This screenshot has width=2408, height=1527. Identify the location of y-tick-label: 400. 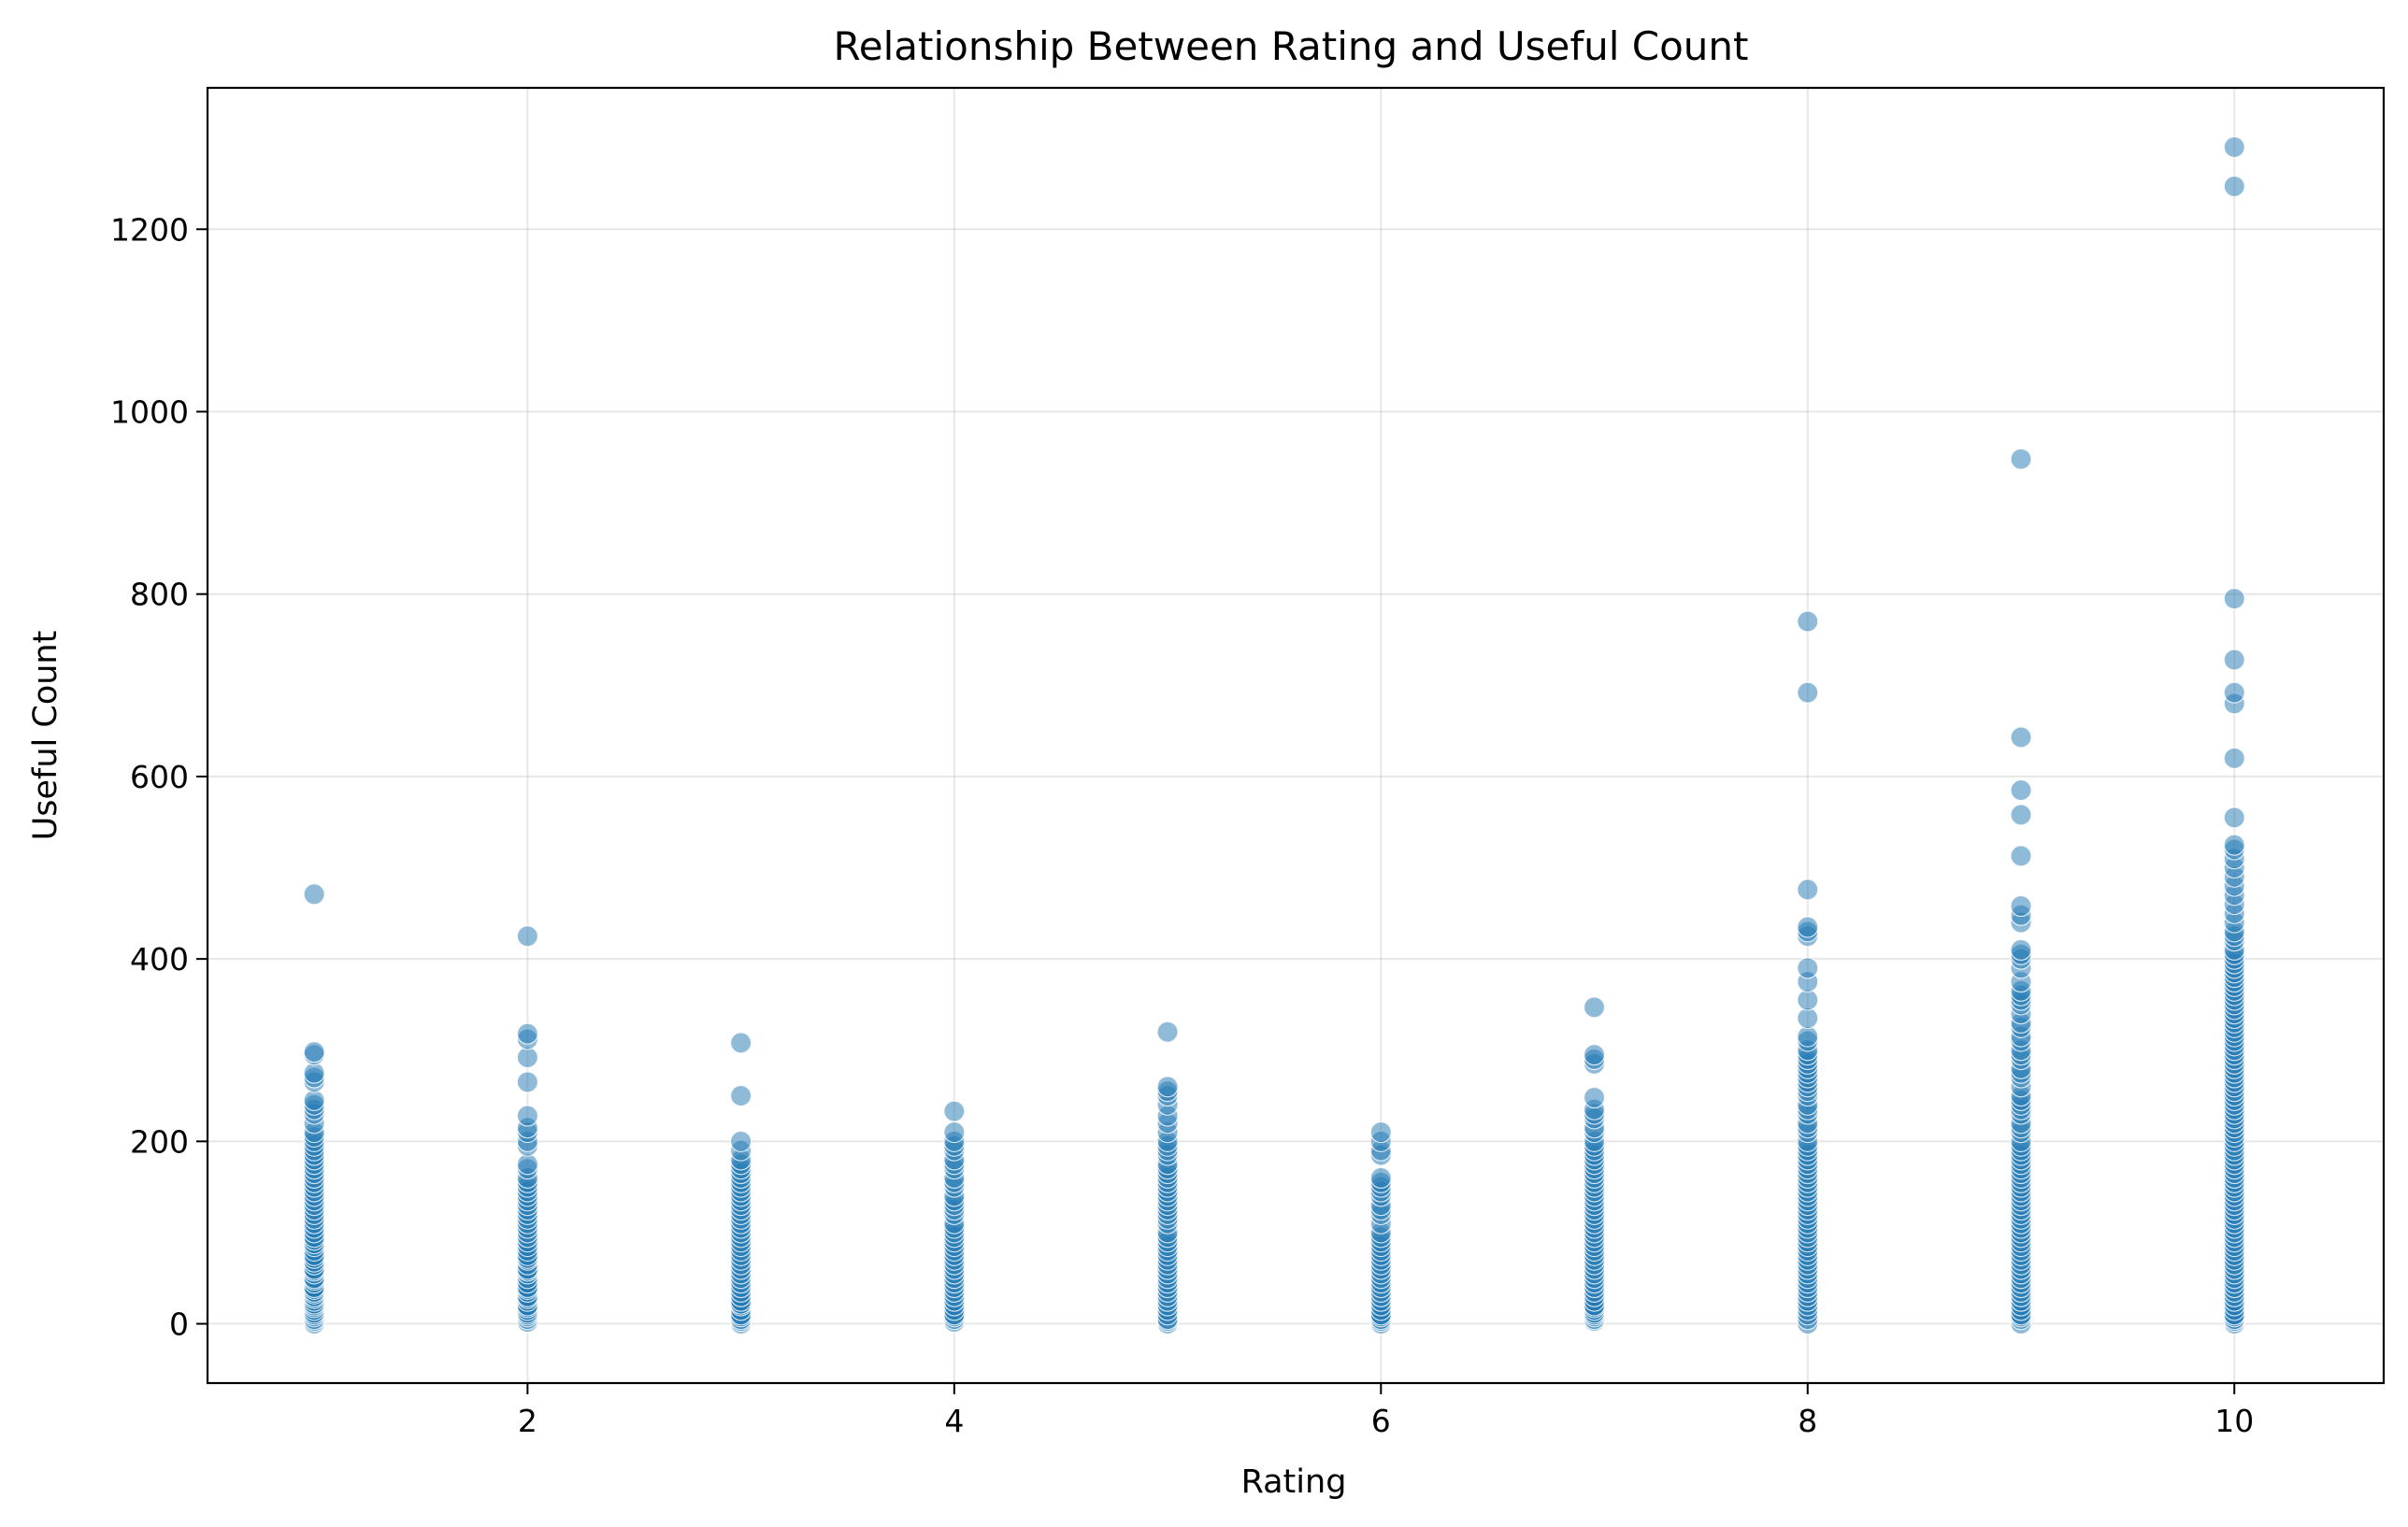
(159, 959).